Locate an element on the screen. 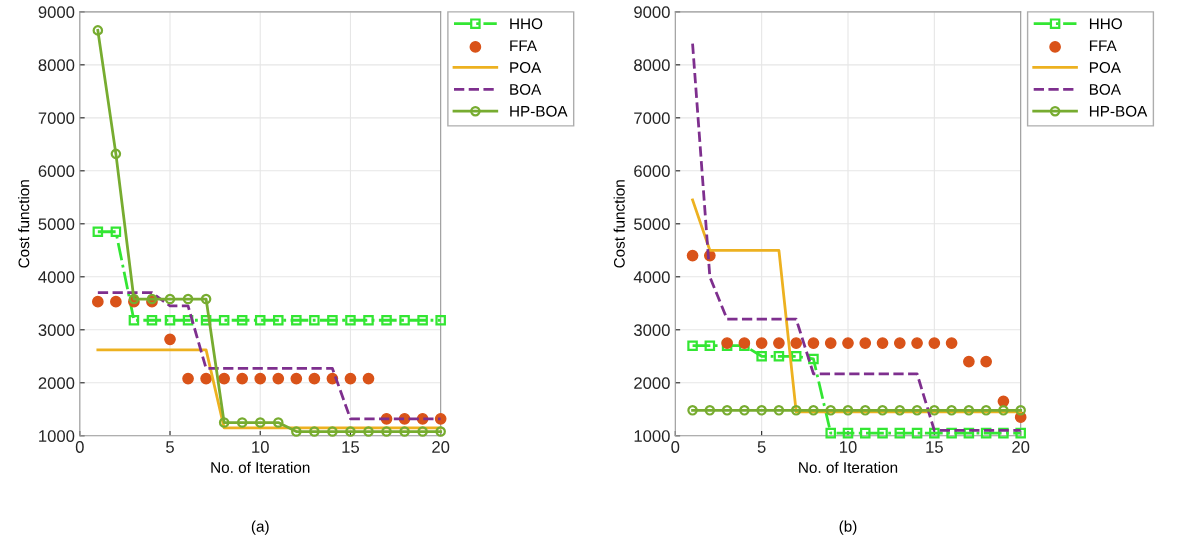 This screenshot has height=538, width=1191. text: (b) is located at coordinates (848, 527).